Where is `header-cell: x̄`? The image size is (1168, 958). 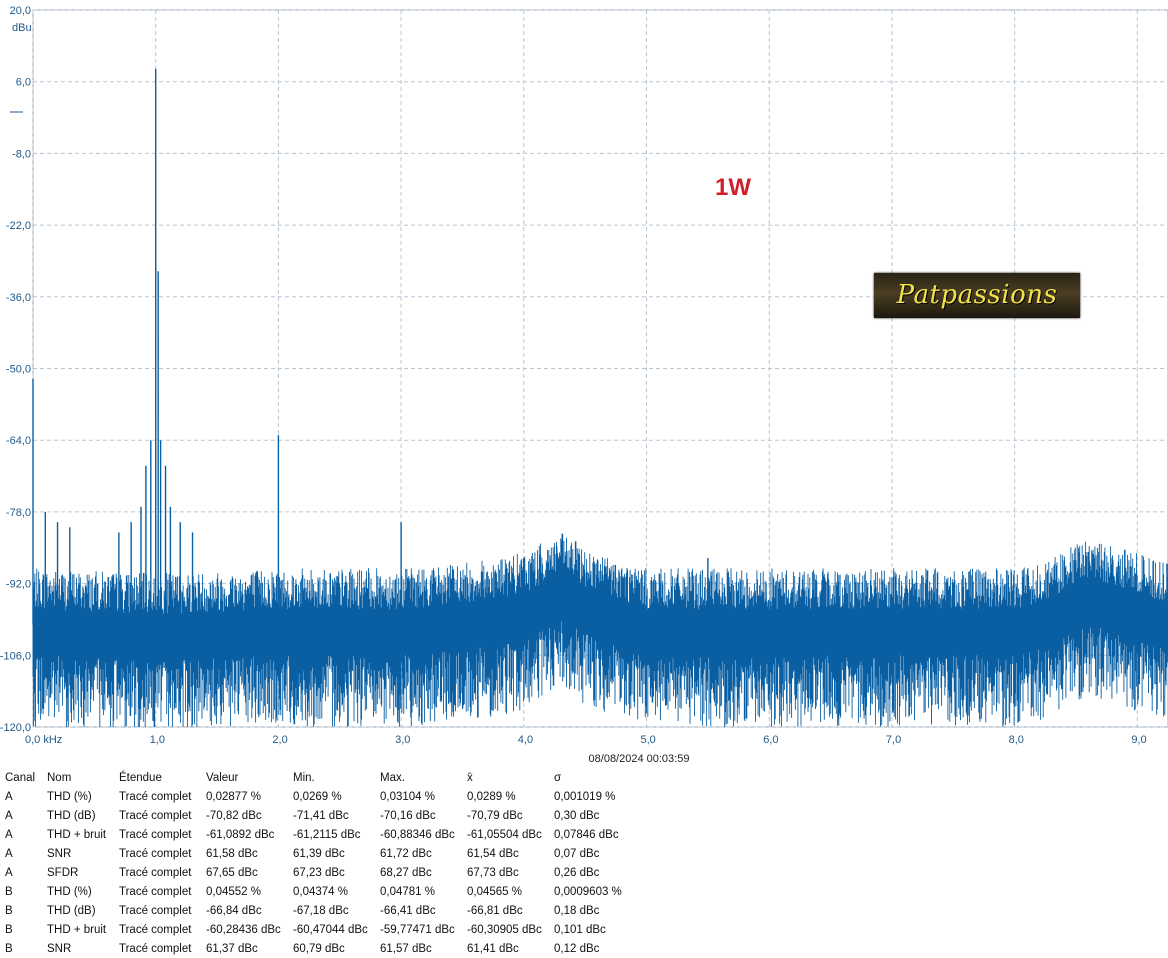 header-cell: x̄ is located at coordinates (470, 777).